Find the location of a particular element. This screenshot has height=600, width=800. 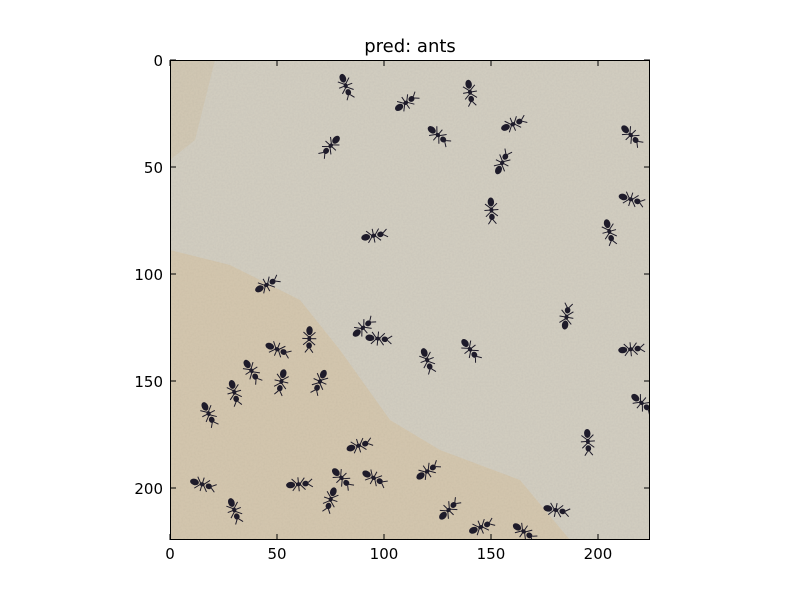

x-tick-label: 0 is located at coordinates (170, 554).